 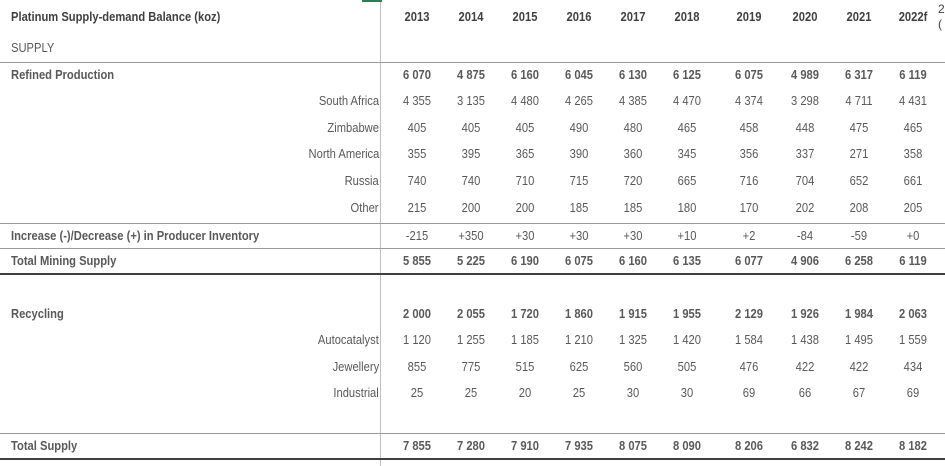 I want to click on value-cell: 200, so click(x=471, y=207).